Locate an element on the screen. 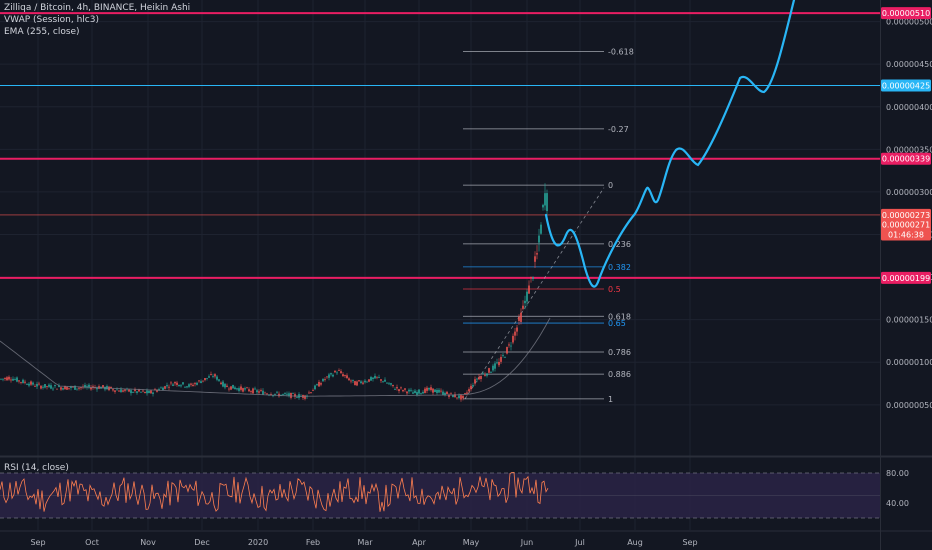  y-tick-label: 0.00000050 is located at coordinates (909, 405).